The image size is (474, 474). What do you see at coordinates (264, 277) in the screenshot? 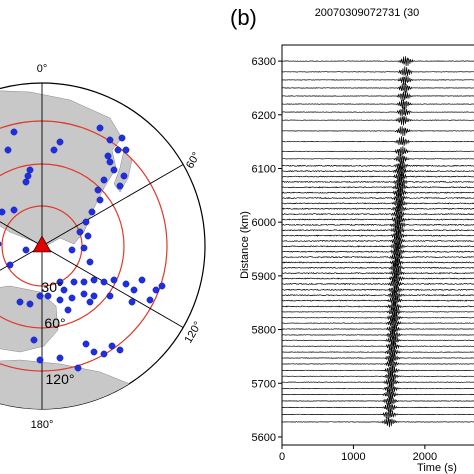
I see `y-tick-label: 5900` at bounding box center [264, 277].